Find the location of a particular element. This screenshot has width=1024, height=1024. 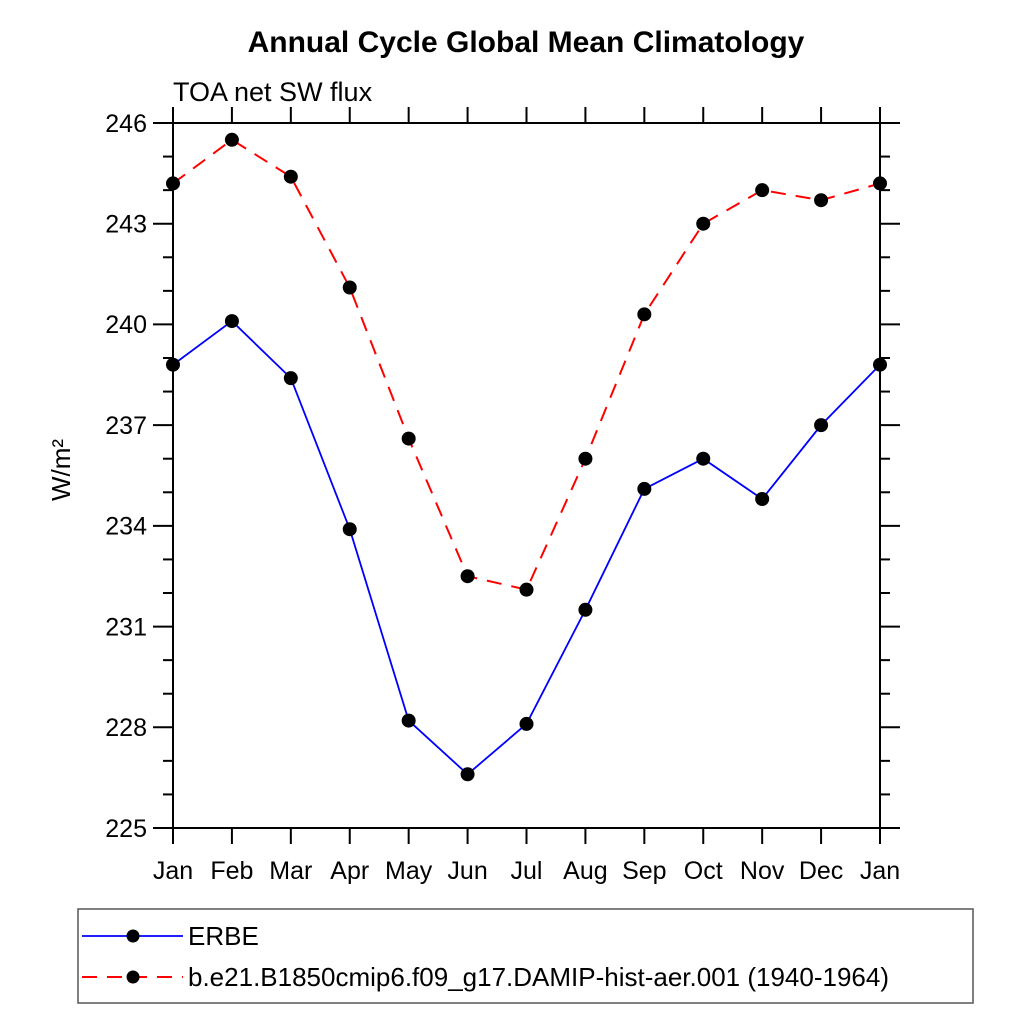

x-tick-label: Sep is located at coordinates (644, 871).